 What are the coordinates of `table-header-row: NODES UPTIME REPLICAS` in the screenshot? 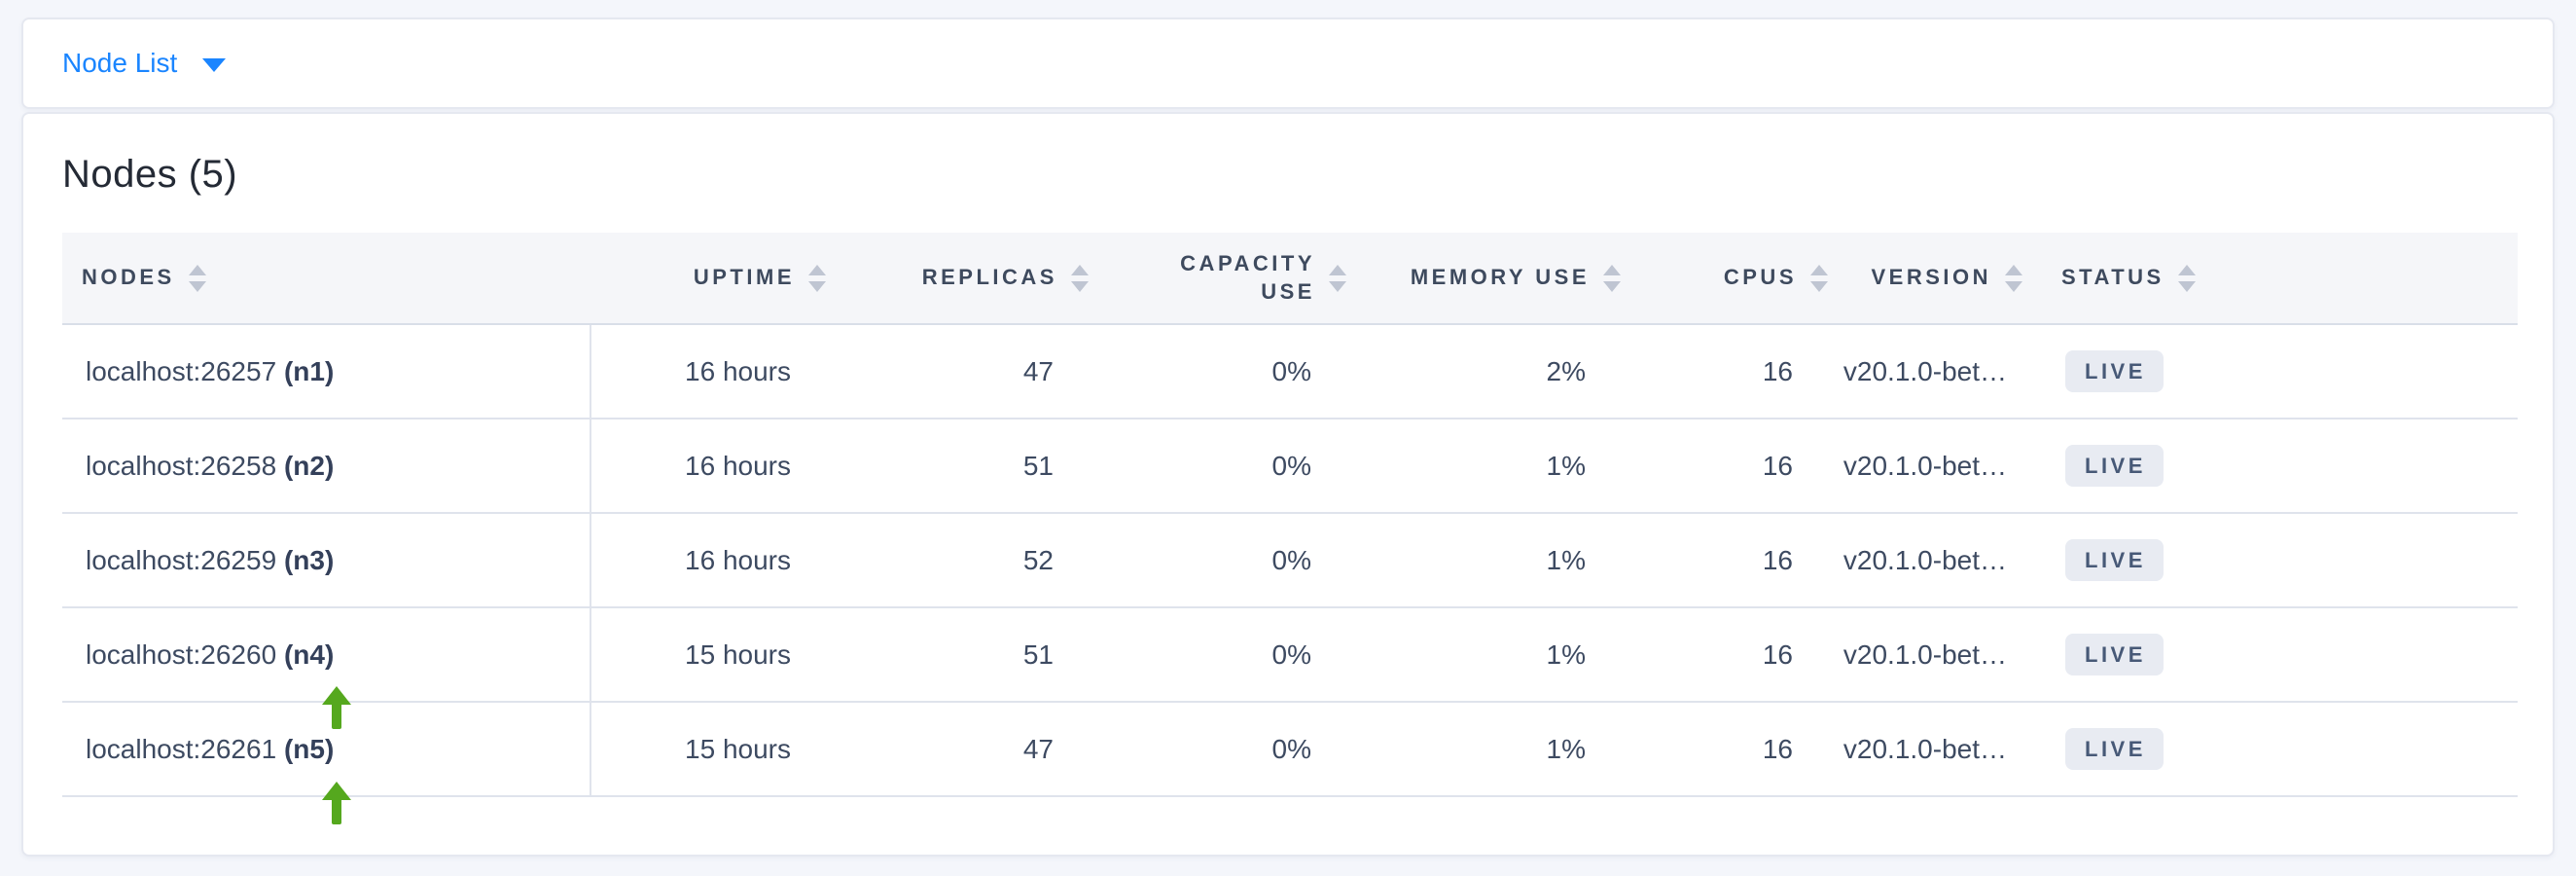 It's located at (1290, 279).